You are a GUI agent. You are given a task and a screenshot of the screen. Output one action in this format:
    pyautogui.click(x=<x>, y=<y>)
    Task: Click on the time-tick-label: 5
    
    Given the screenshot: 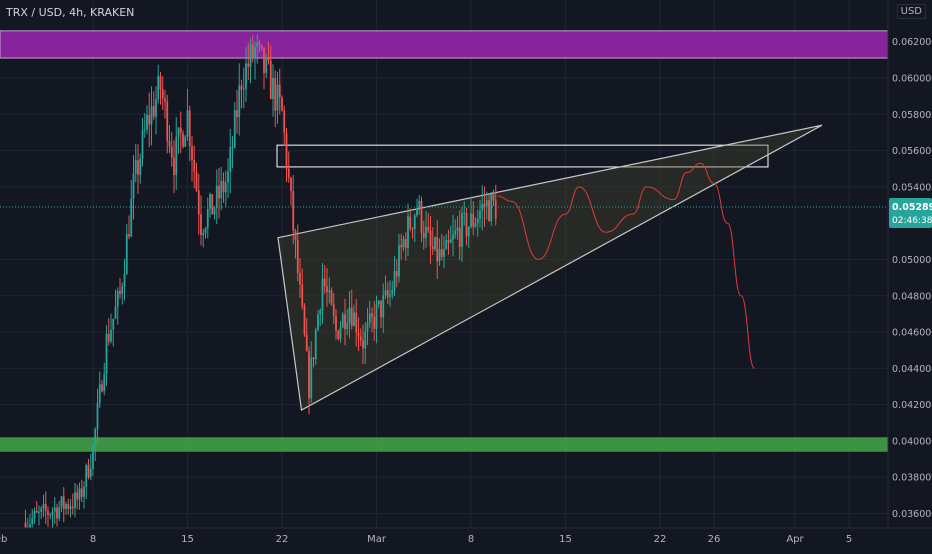 What is the action you would take?
    pyautogui.click(x=849, y=539)
    